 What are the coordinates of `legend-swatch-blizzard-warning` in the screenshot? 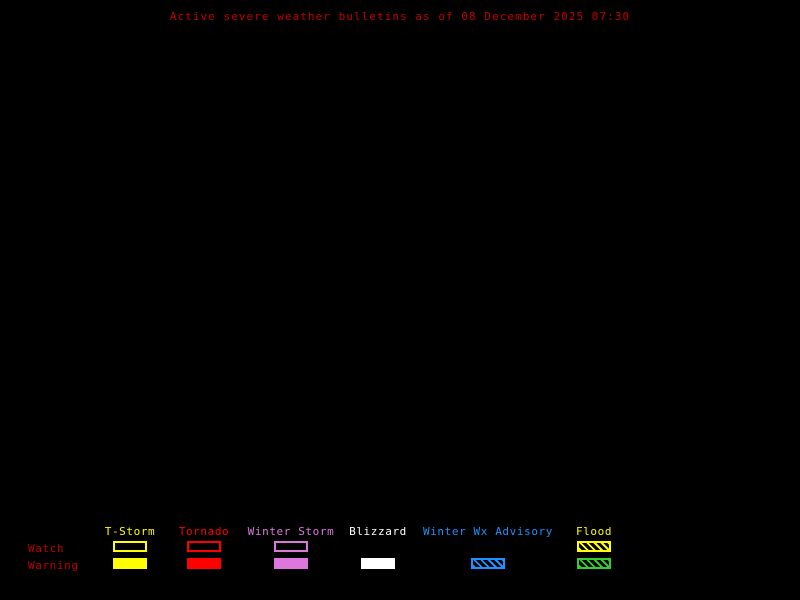 It's located at (378, 563).